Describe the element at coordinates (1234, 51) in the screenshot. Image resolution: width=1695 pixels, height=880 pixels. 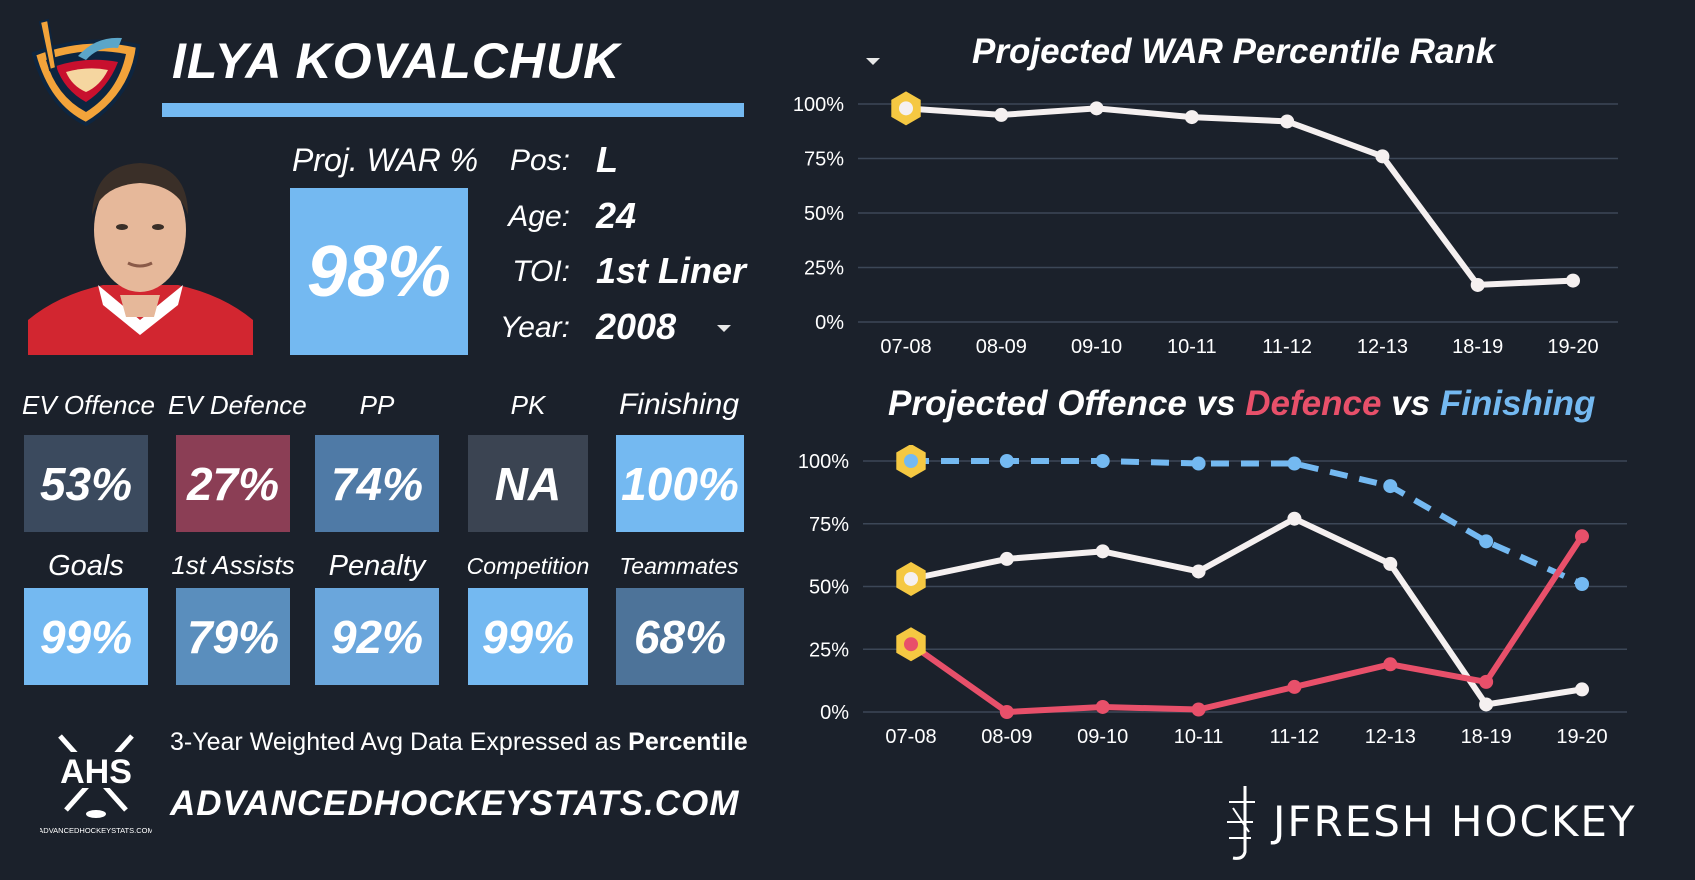
I see `war-chart-title: Projected WAR Percentile Rank` at that location.